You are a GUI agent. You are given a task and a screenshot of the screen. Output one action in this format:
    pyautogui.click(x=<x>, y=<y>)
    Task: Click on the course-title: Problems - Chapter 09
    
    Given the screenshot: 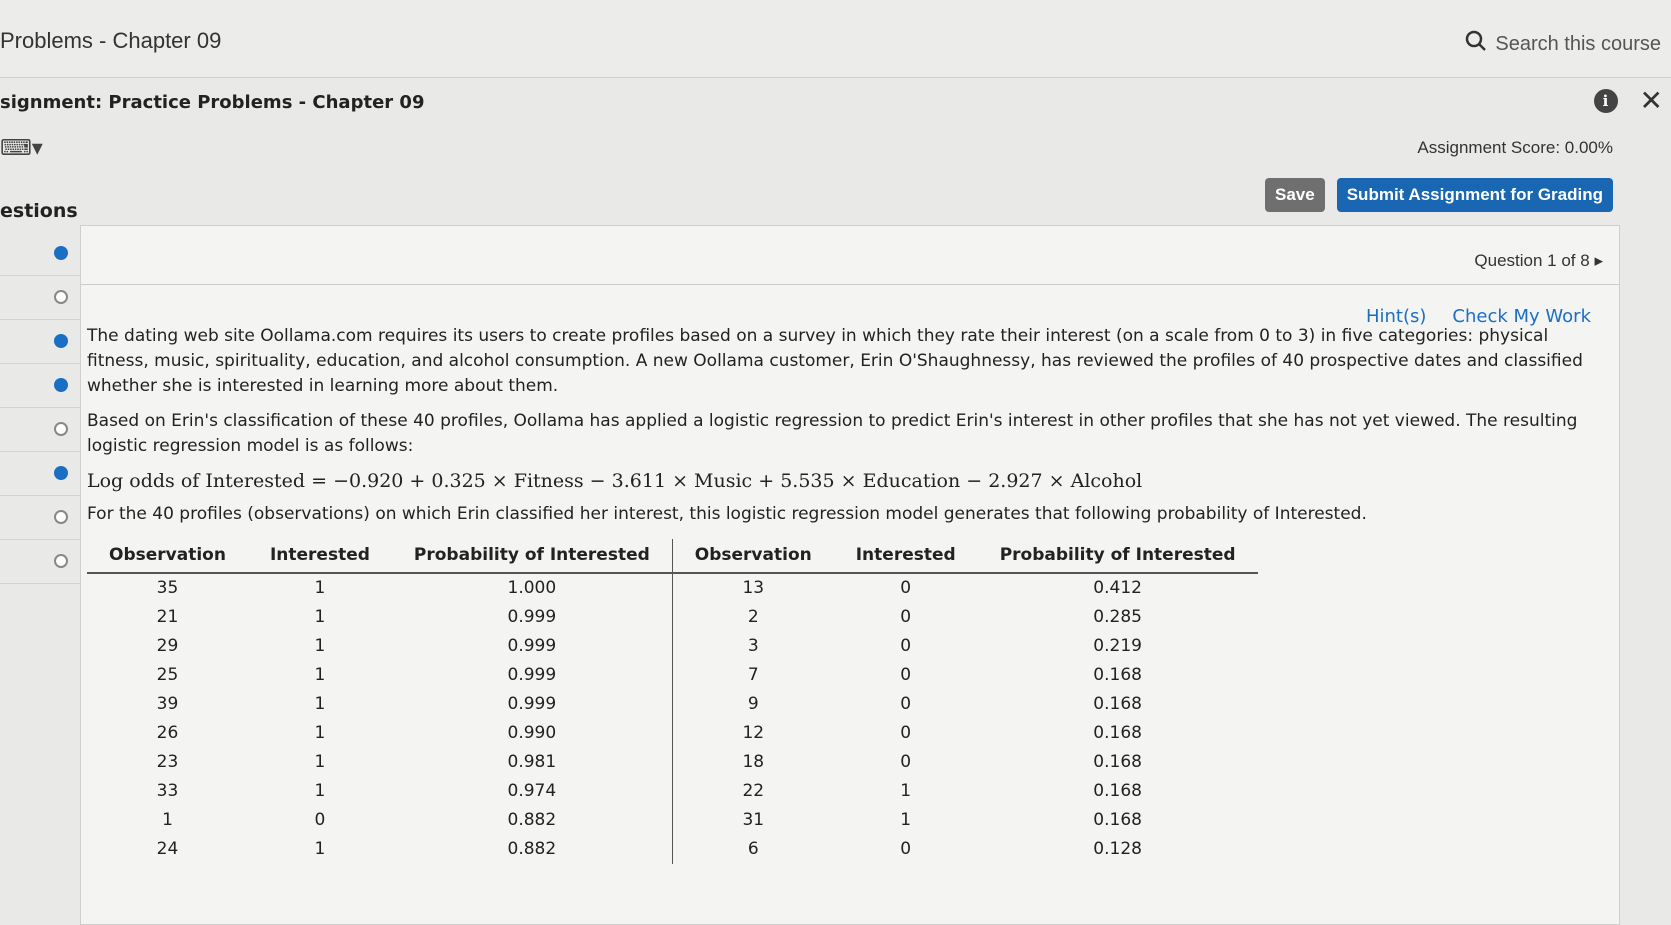 What is the action you would take?
    pyautogui.click(x=111, y=40)
    